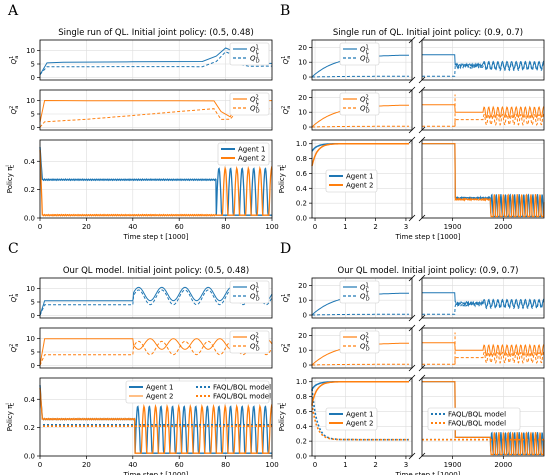  Describe the element at coordinates (302, 174) in the screenshot. I see `y-tick-label: 0.6` at that location.